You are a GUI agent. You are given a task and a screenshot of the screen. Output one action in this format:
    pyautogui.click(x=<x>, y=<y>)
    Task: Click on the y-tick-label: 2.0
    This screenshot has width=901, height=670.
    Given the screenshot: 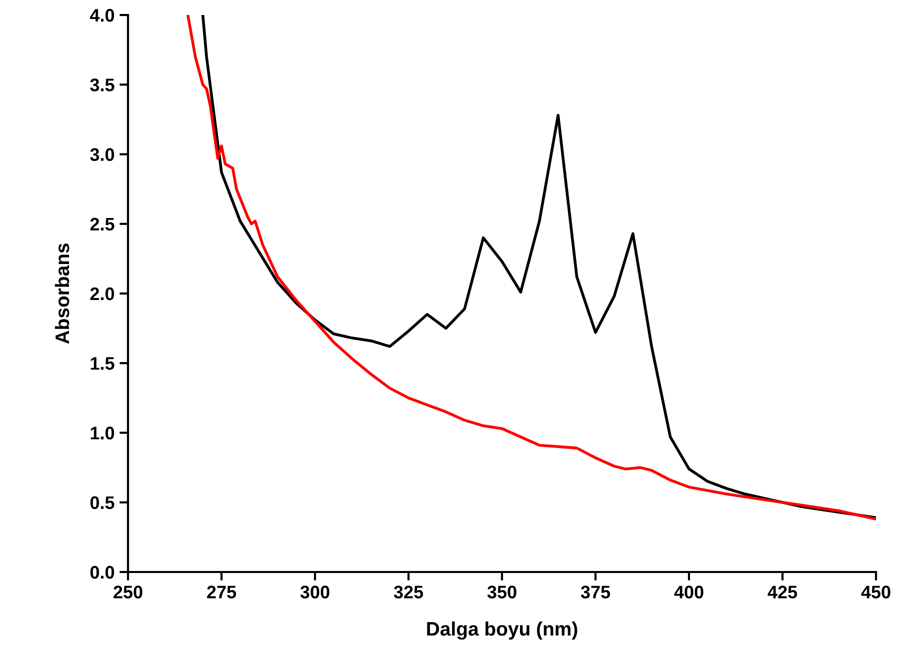 What is the action you would take?
    pyautogui.click(x=102, y=293)
    